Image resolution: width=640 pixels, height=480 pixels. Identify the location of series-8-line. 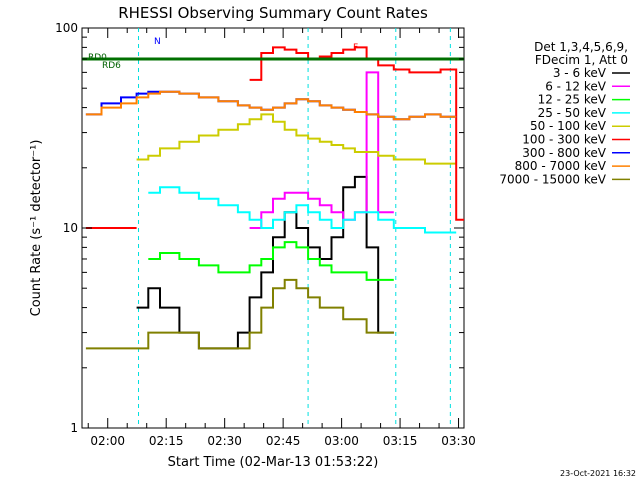
(239, 314).